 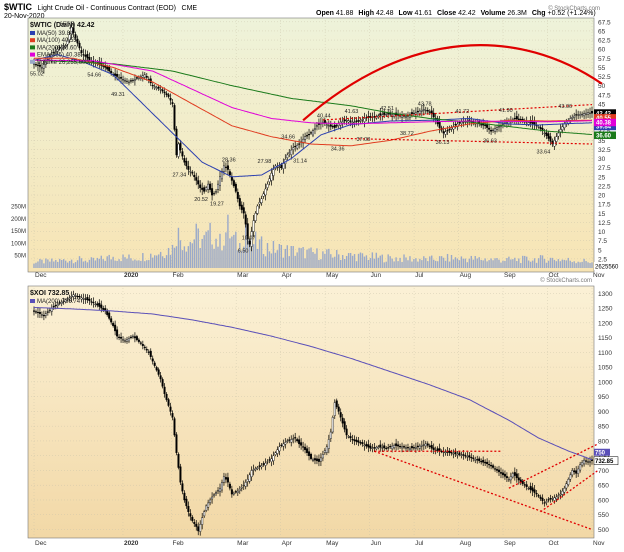 I want to click on right-value-box, so click(x=606, y=461).